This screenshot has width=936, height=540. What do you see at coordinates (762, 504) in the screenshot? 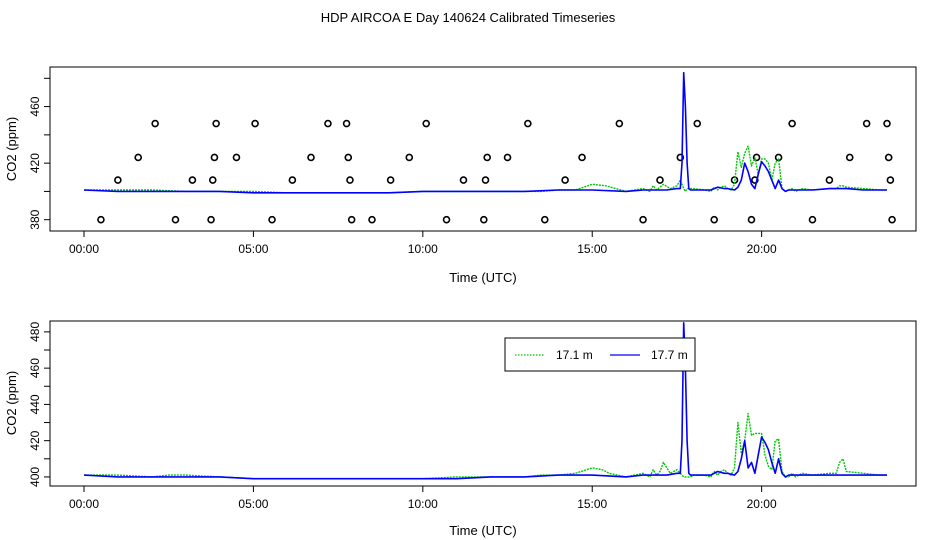
I see `bottom-x-tick-label: 20:00` at bounding box center [762, 504].